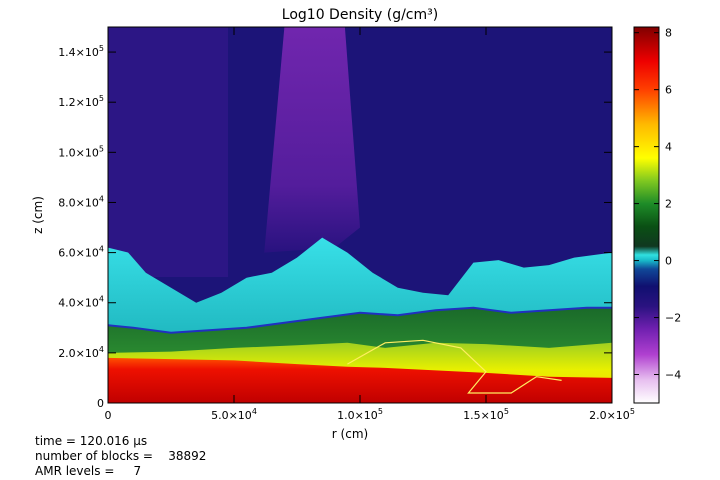 The height and width of the screenshot is (480, 720). What do you see at coordinates (81, 252) in the screenshot?
I see `y-tick-label: 6.0×10⁴` at bounding box center [81, 252].